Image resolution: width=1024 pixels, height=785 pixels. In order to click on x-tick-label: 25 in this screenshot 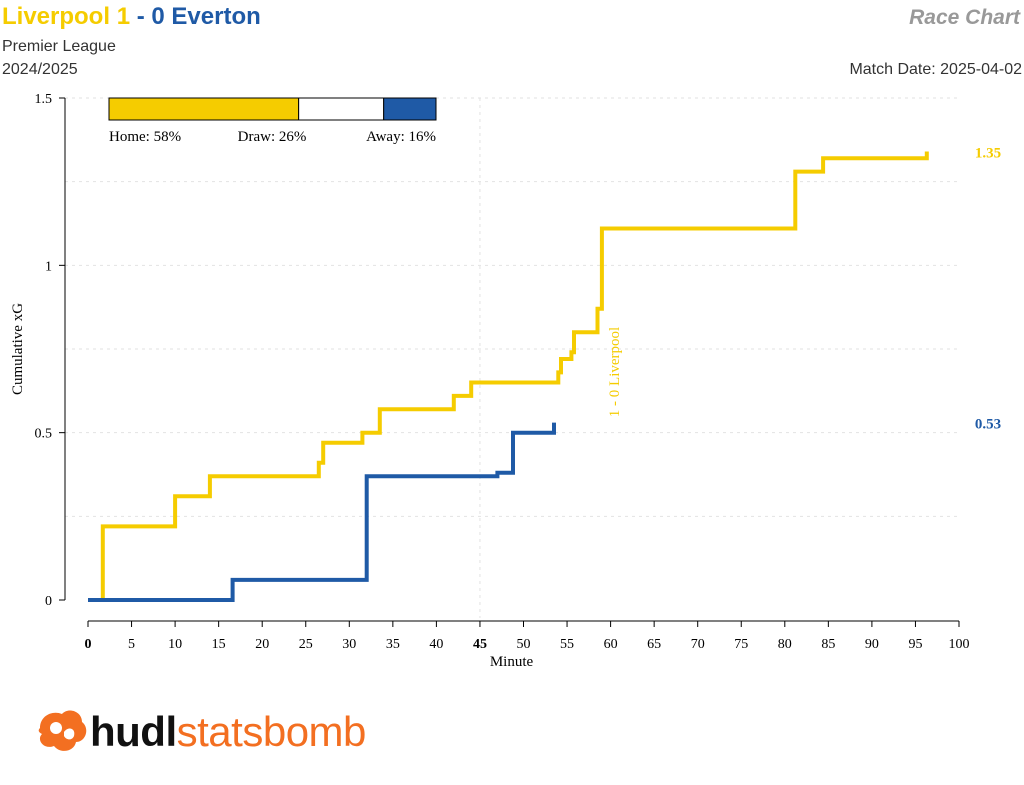, I will do `click(306, 644)`.